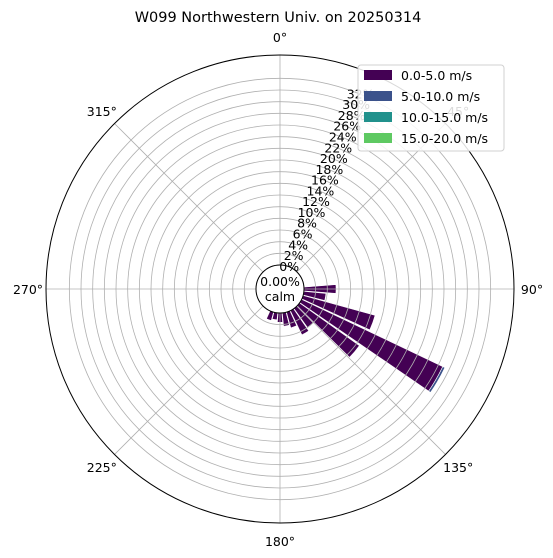  I want to click on radial-tick-label-8: 16%, so click(325, 180).